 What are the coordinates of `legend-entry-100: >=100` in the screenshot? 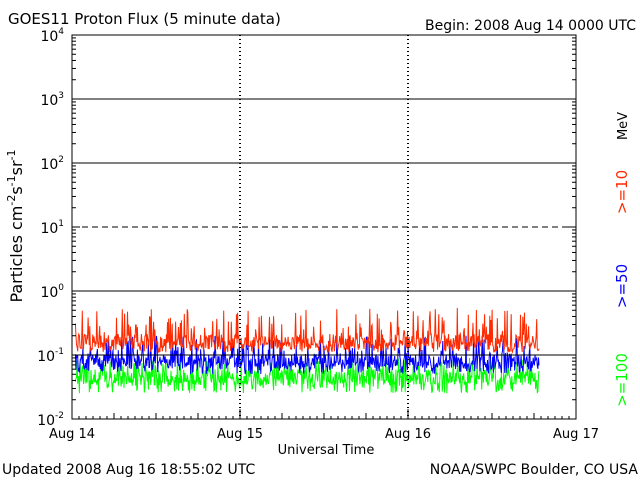 It's located at (622, 380).